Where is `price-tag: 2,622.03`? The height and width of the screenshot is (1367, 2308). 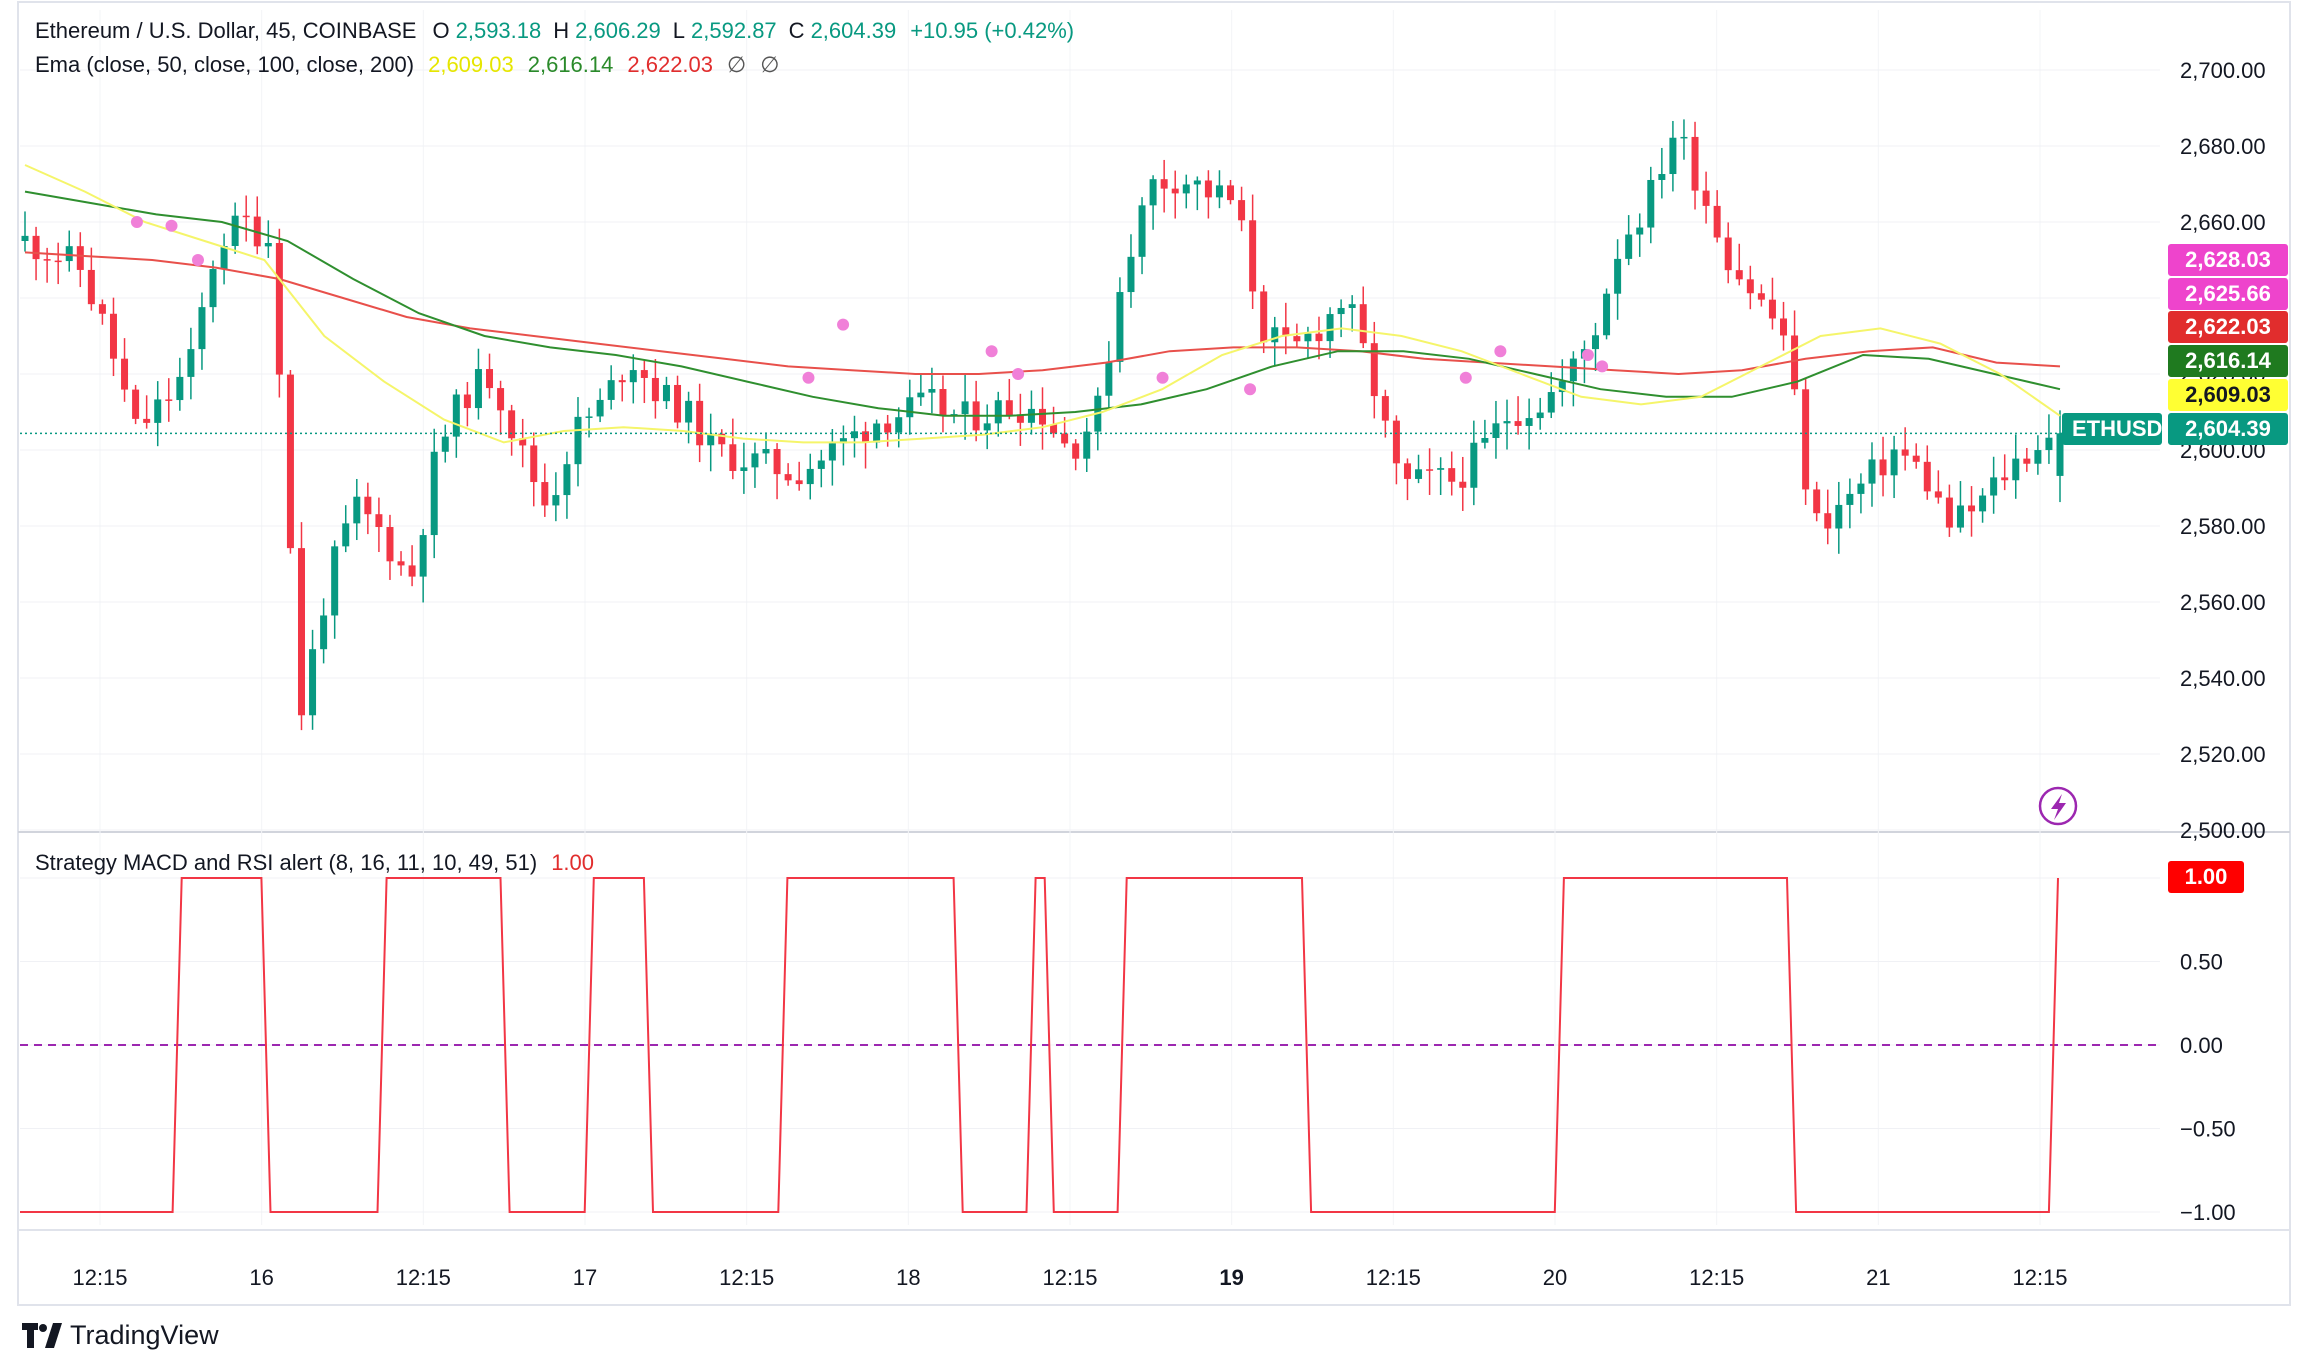 price-tag: 2,622.03 is located at coordinates (2228, 327).